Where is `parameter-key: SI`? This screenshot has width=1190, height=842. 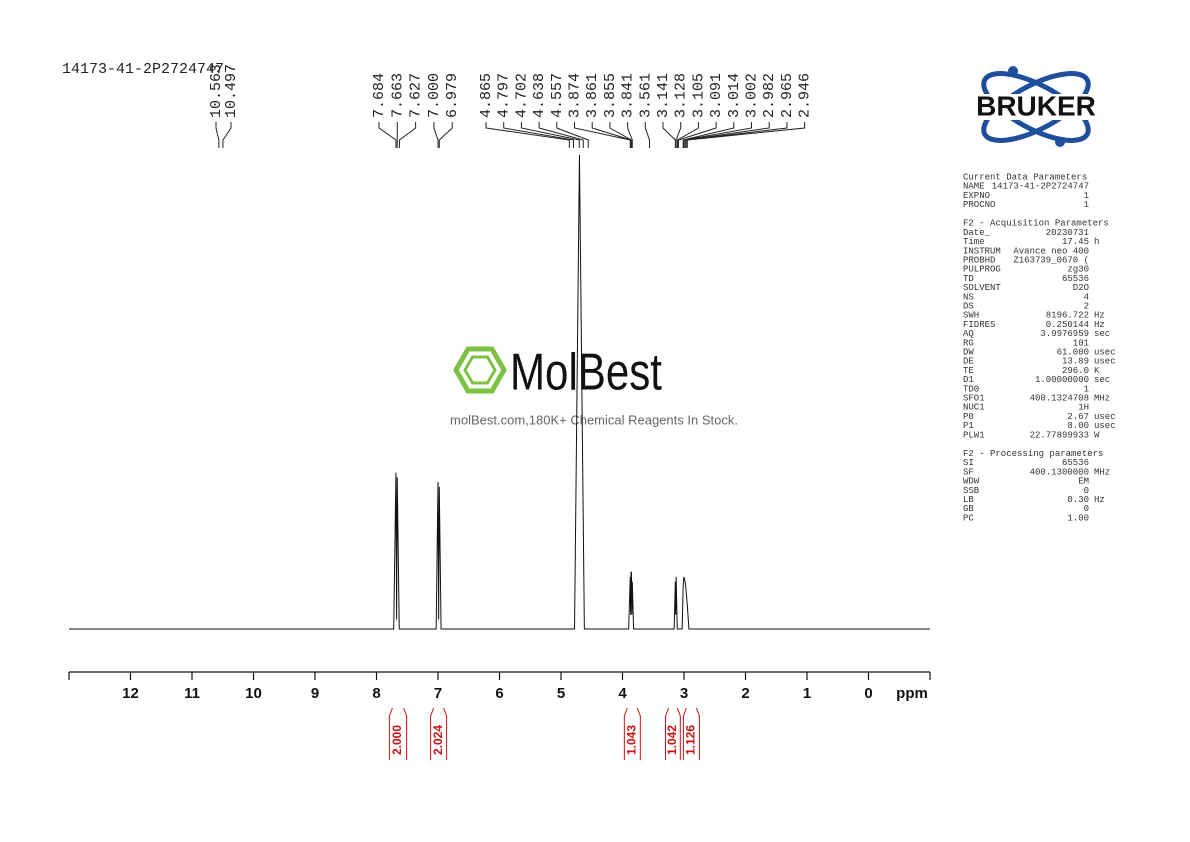
parameter-key: SI is located at coordinates (968, 463).